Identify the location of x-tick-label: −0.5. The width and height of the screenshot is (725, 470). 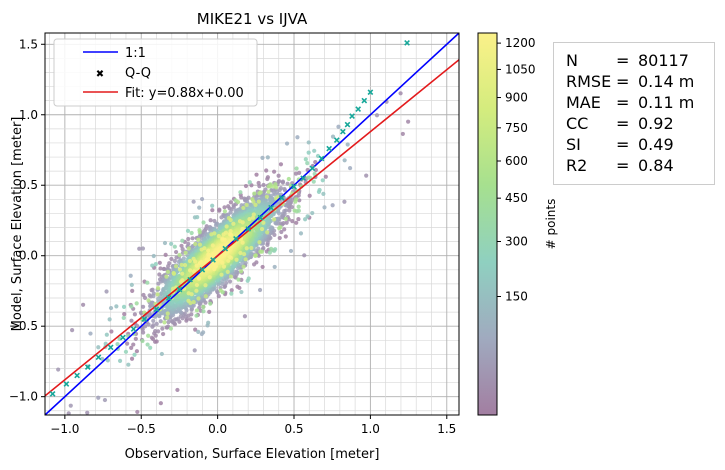
(141, 429).